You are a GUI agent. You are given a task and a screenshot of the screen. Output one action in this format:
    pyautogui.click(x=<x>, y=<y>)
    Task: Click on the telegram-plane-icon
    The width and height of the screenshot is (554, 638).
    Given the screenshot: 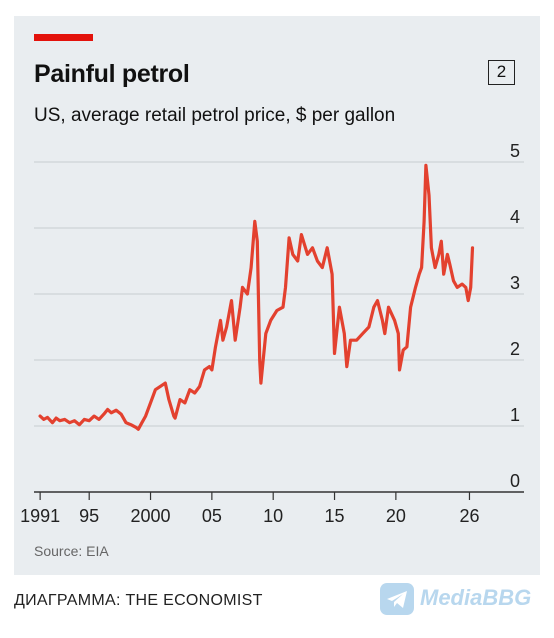 What is the action you would take?
    pyautogui.click(x=397, y=599)
    